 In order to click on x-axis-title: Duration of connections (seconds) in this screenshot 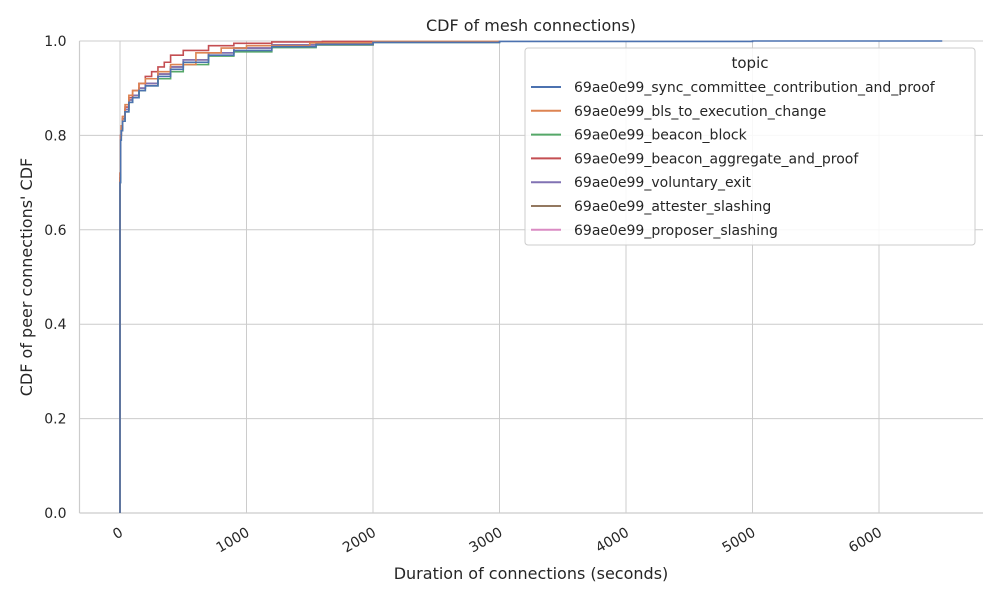, I will do `click(531, 573)`.